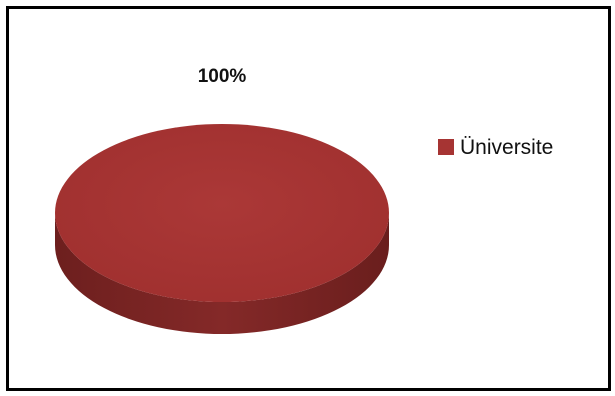 The image size is (615, 396). Describe the element at coordinates (506, 147) in the screenshot. I see `legend-label-universite: Üniversite` at that location.